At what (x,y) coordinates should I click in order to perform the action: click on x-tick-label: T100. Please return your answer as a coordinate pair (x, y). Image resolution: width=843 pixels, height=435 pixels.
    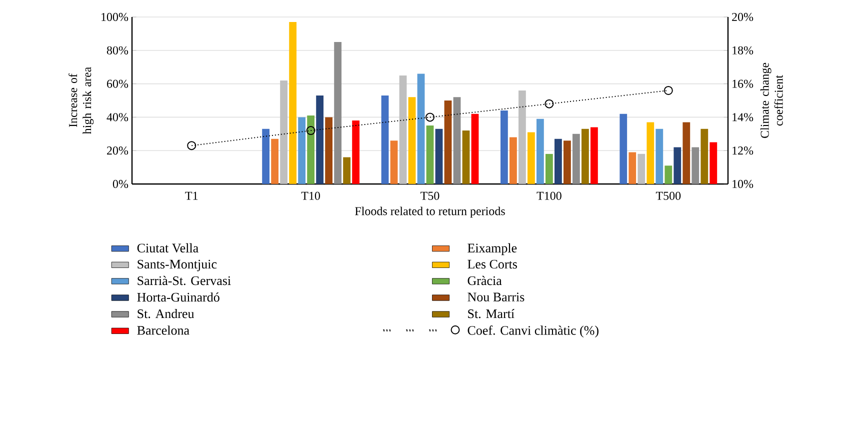
    Looking at the image, I should click on (549, 196).